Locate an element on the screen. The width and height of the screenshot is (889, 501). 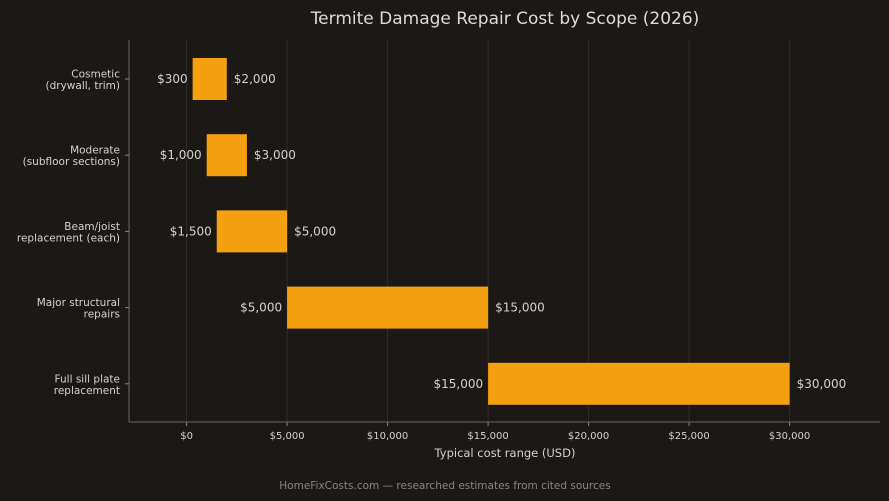
low-value-label: $1,500 is located at coordinates (191, 231).